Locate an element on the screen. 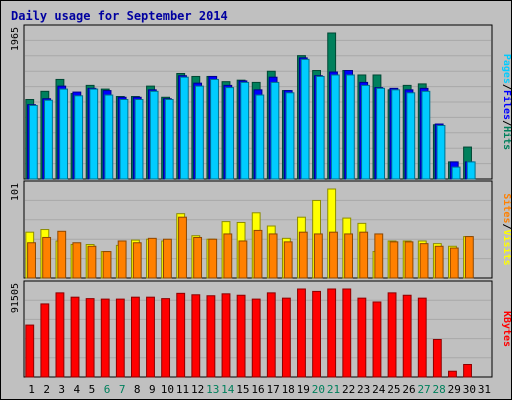 This screenshot has width=512, height=400. legend-label-mid-0: Sites is located at coordinates (506, 208).